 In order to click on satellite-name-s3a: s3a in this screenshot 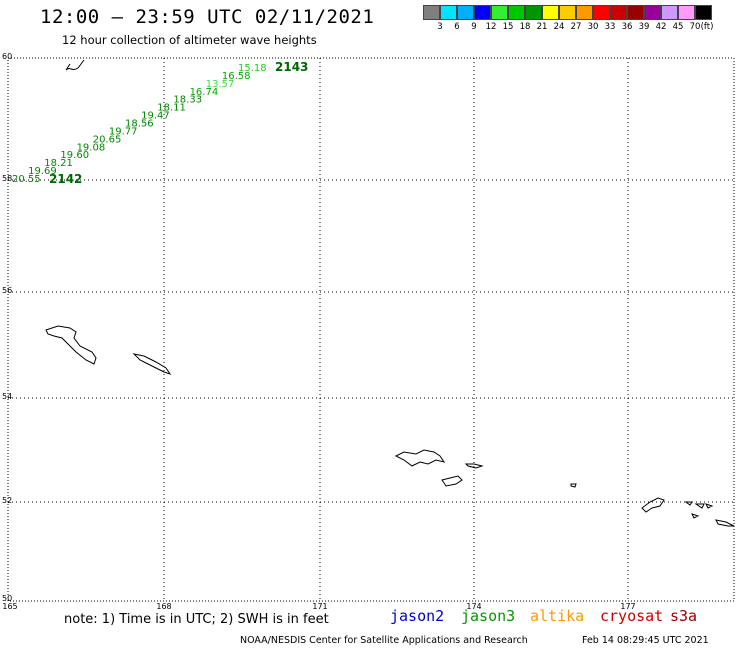, I will do `click(684, 616)`.